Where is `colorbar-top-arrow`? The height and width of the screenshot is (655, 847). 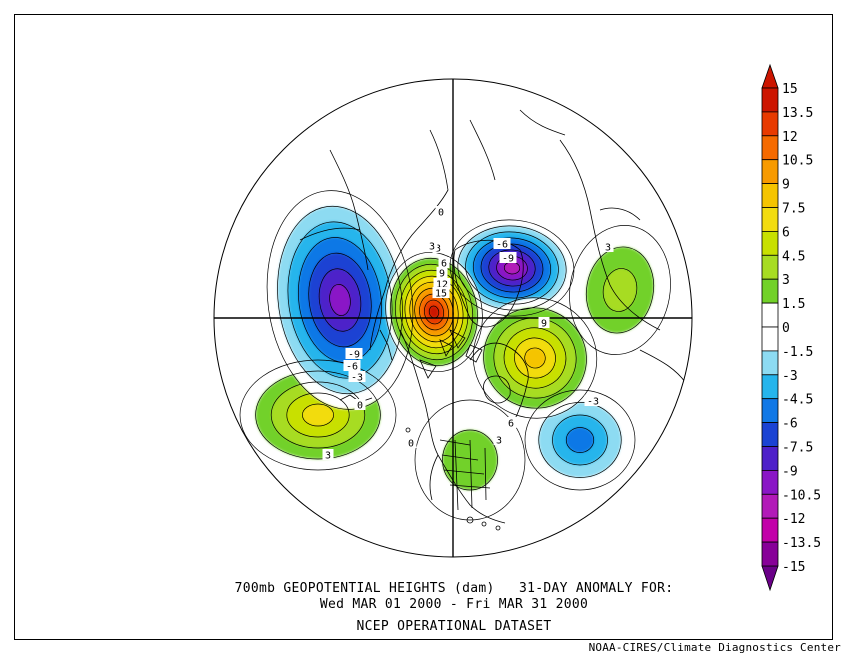 colorbar-top-arrow is located at coordinates (770, 76).